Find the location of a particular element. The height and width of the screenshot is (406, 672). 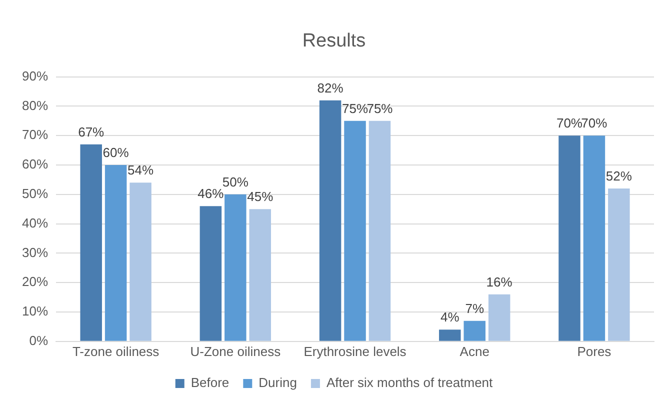

data-label: 7% is located at coordinates (474, 308).